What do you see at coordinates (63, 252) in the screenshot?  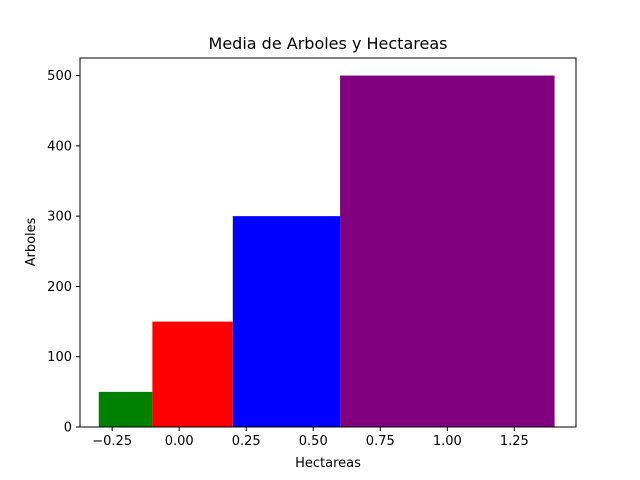 I see `y-axis-ticks: 0 100 200 300 400 500` at bounding box center [63, 252].